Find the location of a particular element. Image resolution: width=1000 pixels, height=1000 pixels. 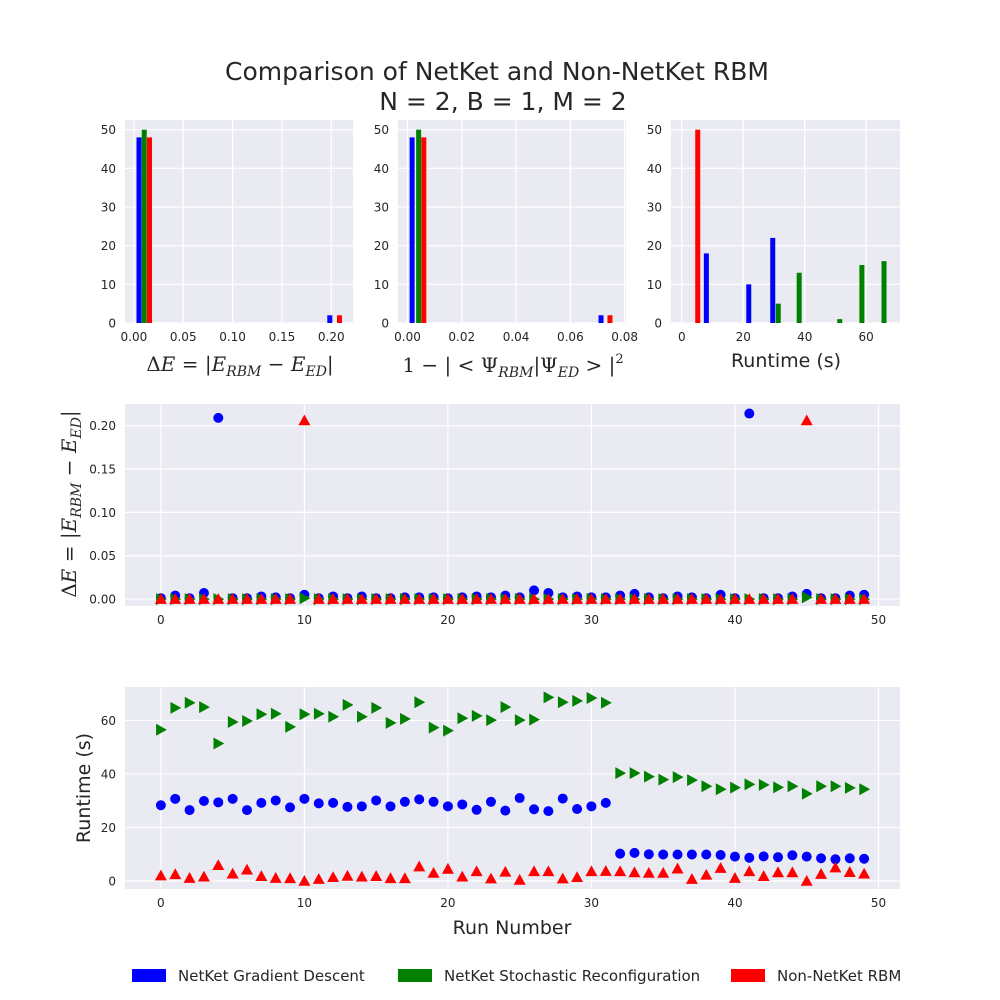

histogram-bar-gd is located at coordinates (601, 319).